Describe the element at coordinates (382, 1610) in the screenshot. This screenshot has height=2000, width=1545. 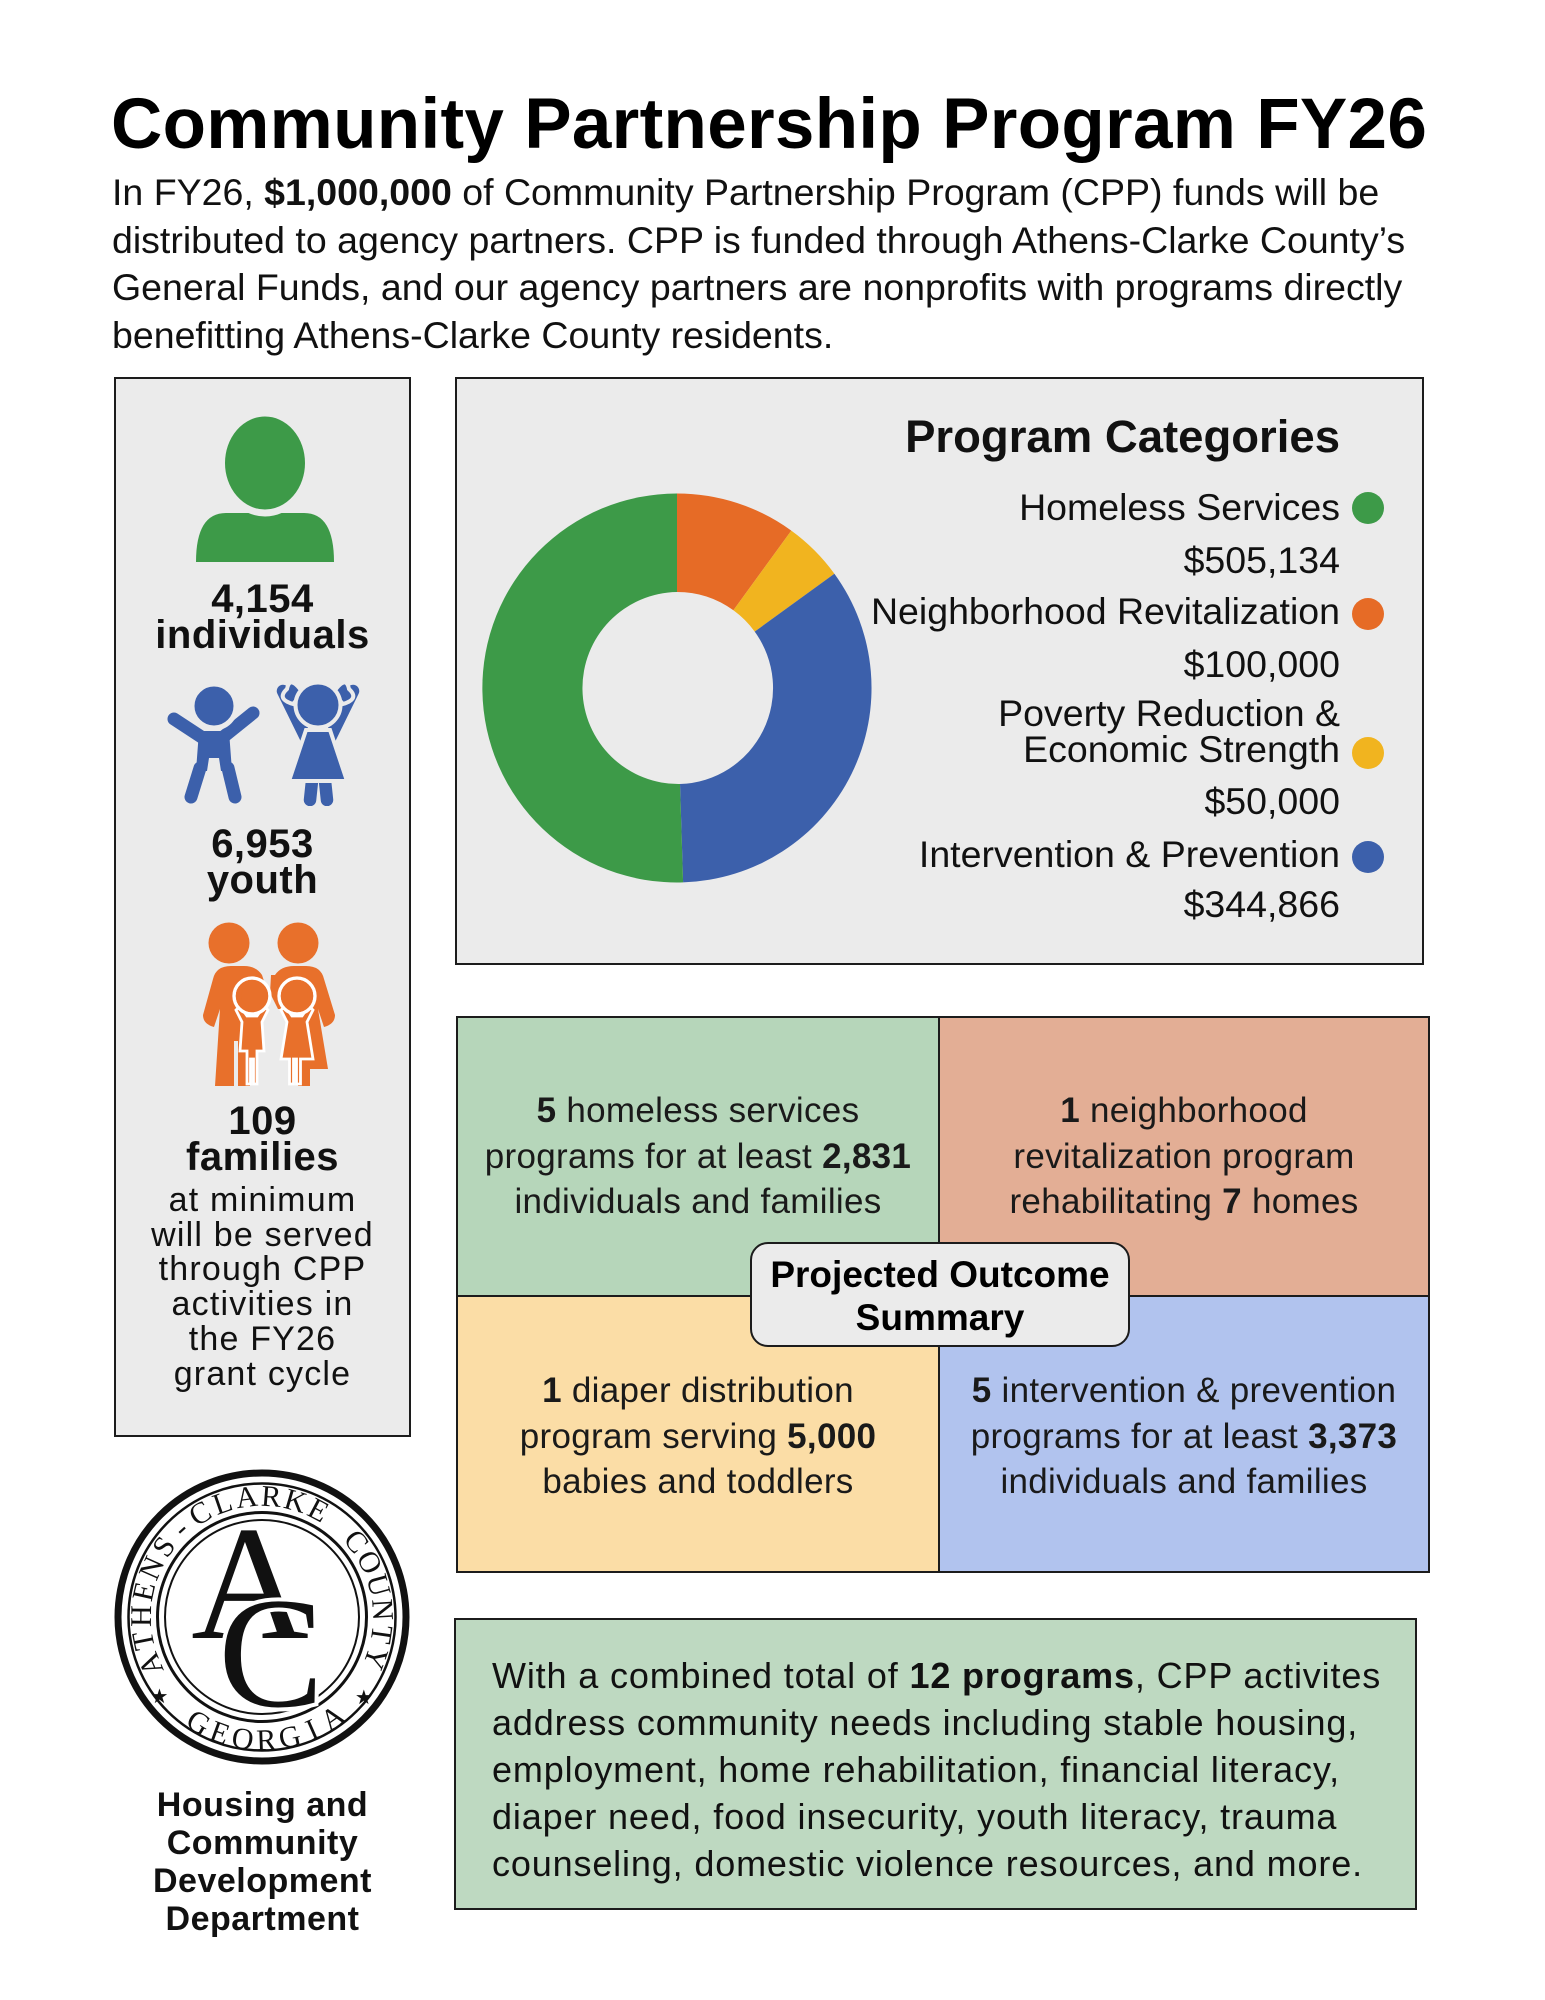
I see `svg-text: N` at that location.